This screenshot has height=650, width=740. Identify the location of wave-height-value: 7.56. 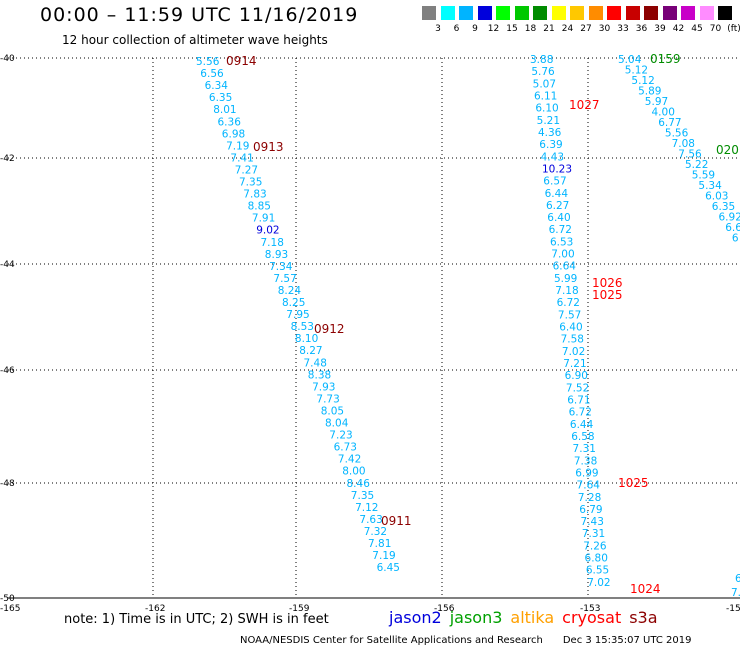
(690, 155).